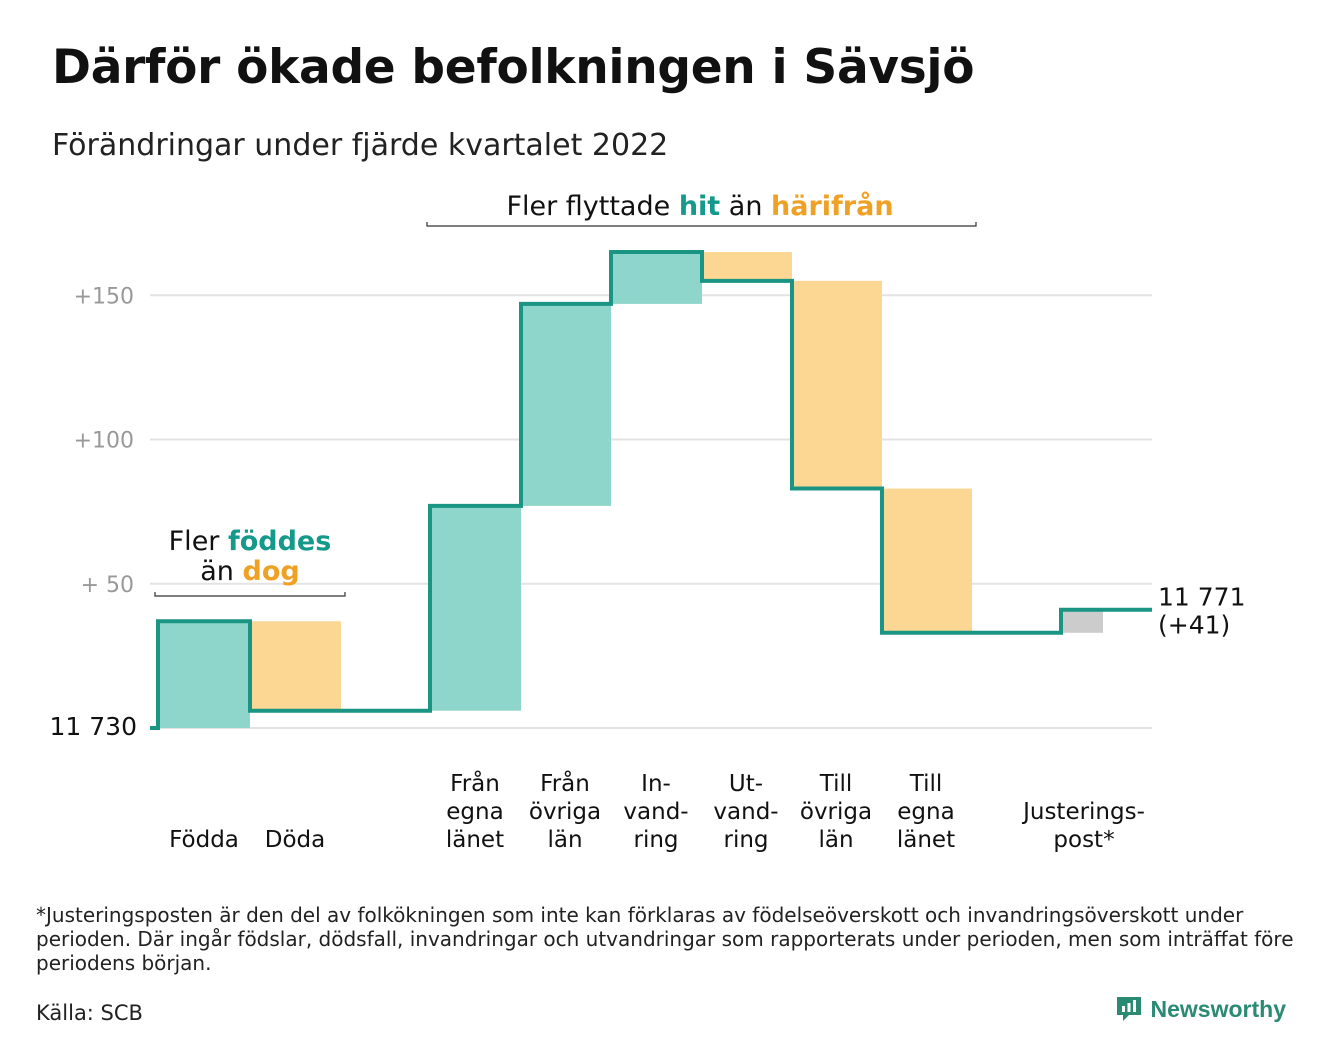 The image size is (1340, 1060). What do you see at coordinates (250, 594) in the screenshot?
I see `annotation-bracket-births` at bounding box center [250, 594].